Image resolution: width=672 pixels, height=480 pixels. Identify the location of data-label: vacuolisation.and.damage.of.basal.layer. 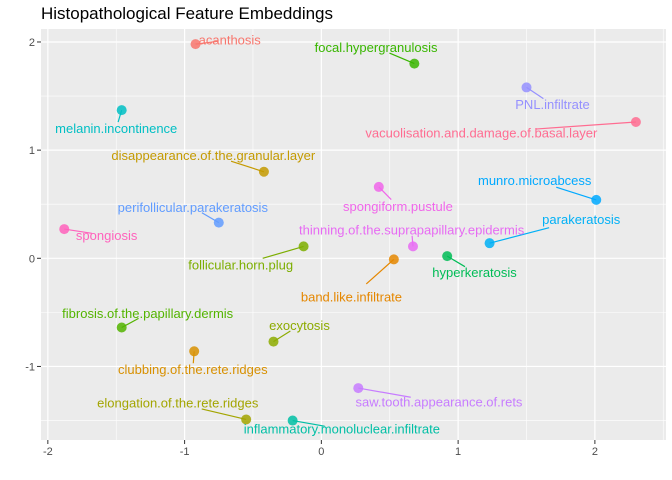
(481, 132).